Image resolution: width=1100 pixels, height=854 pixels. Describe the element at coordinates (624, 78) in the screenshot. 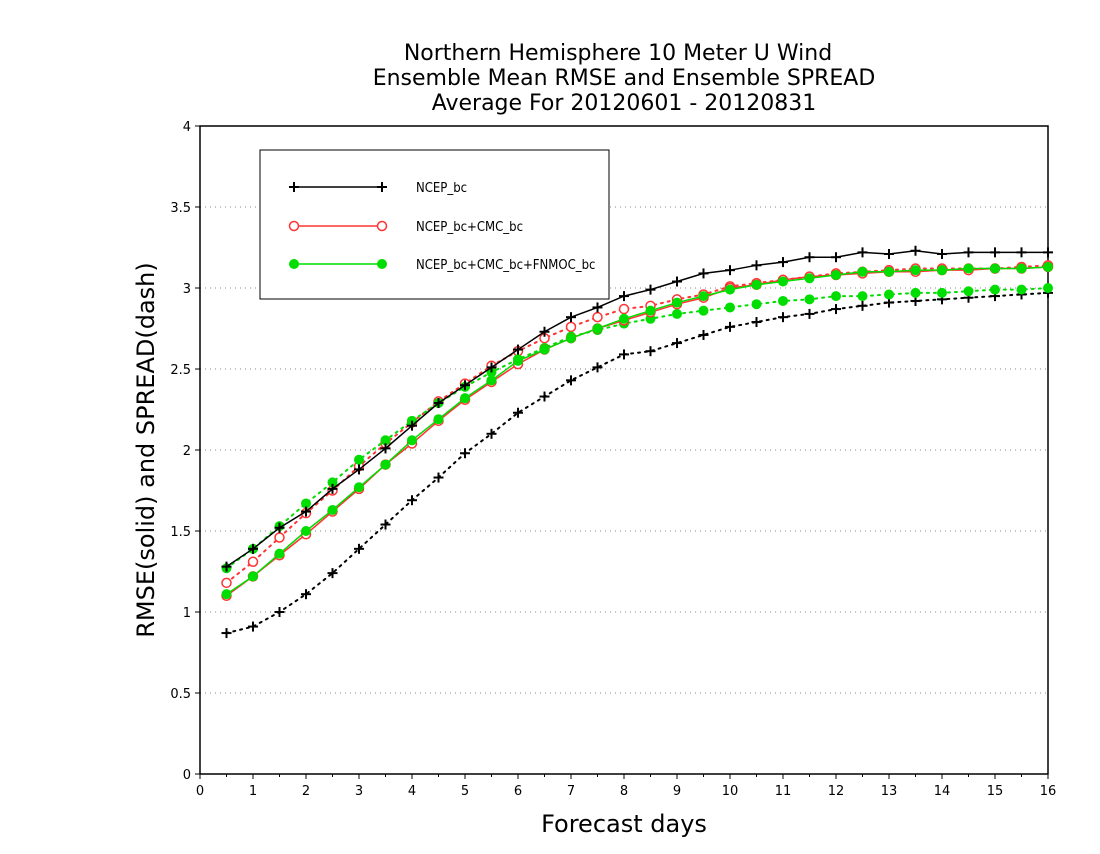

I see `title-line-2: Ensemble Mean RMSE and Ensemble SPREAD` at that location.